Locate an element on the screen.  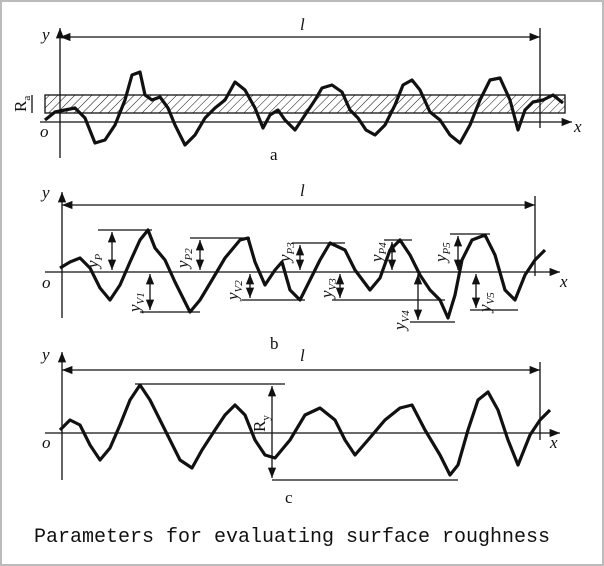
subscript: V5 is located at coordinates (491, 298).